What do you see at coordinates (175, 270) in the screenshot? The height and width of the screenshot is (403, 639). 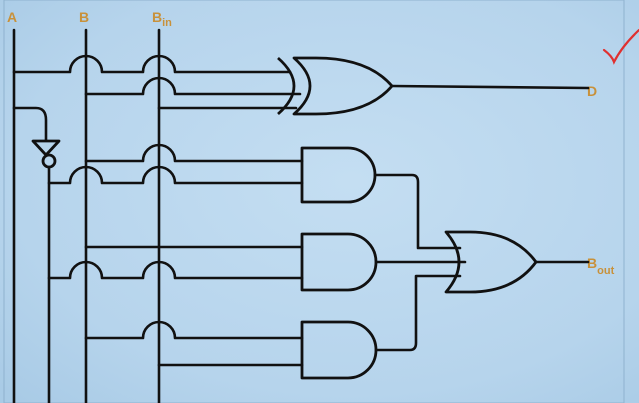 I see `and2-input-abar-wire` at bounding box center [175, 270].